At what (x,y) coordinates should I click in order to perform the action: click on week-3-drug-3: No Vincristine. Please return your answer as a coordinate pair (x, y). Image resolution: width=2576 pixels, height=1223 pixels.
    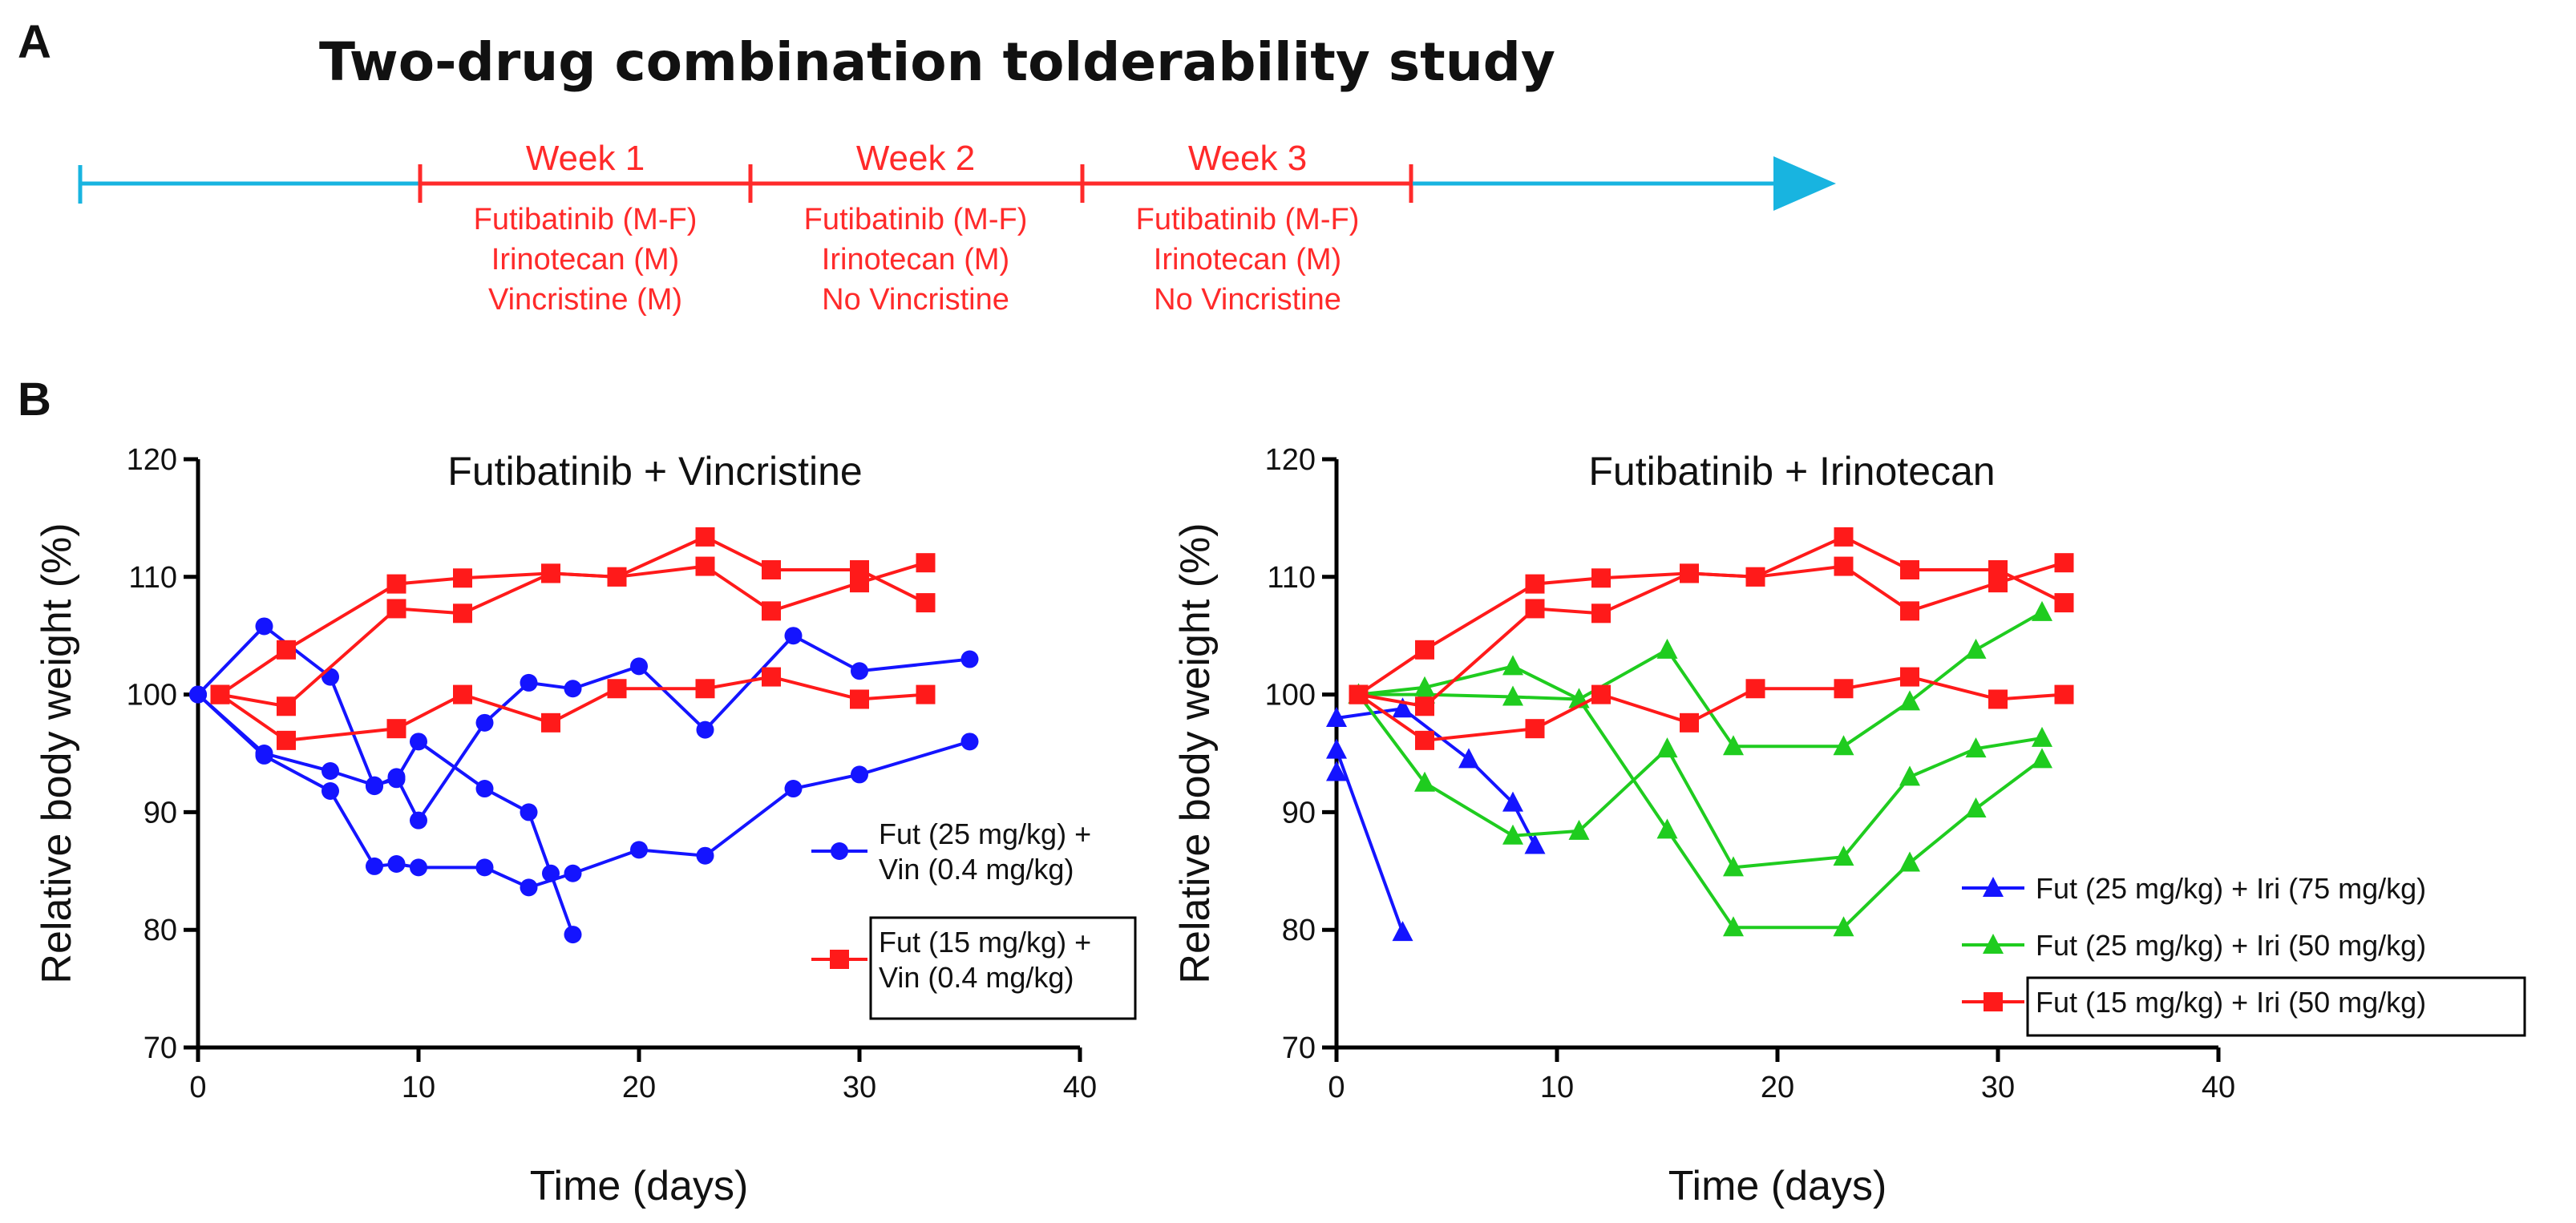
    Looking at the image, I should click on (1247, 300).